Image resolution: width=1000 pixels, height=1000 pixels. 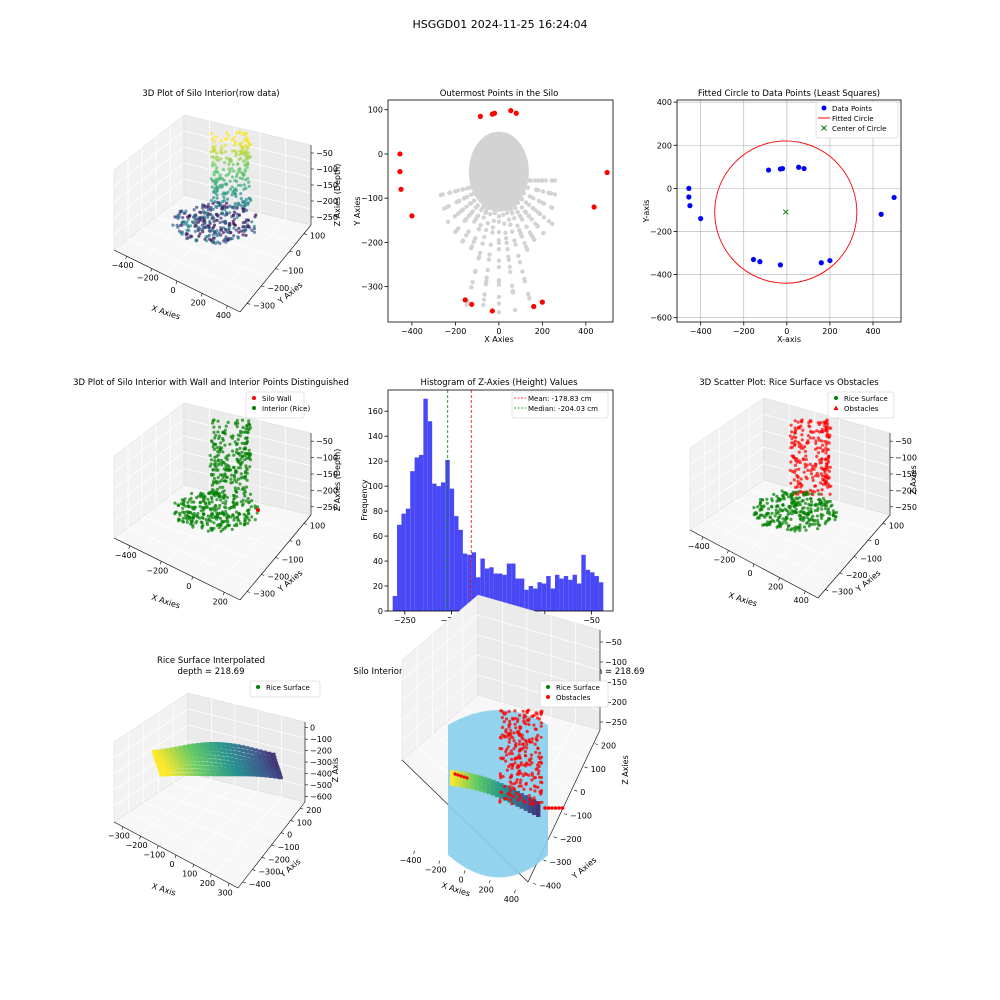 I want to click on p7-grid, so click(x=190, y=841).